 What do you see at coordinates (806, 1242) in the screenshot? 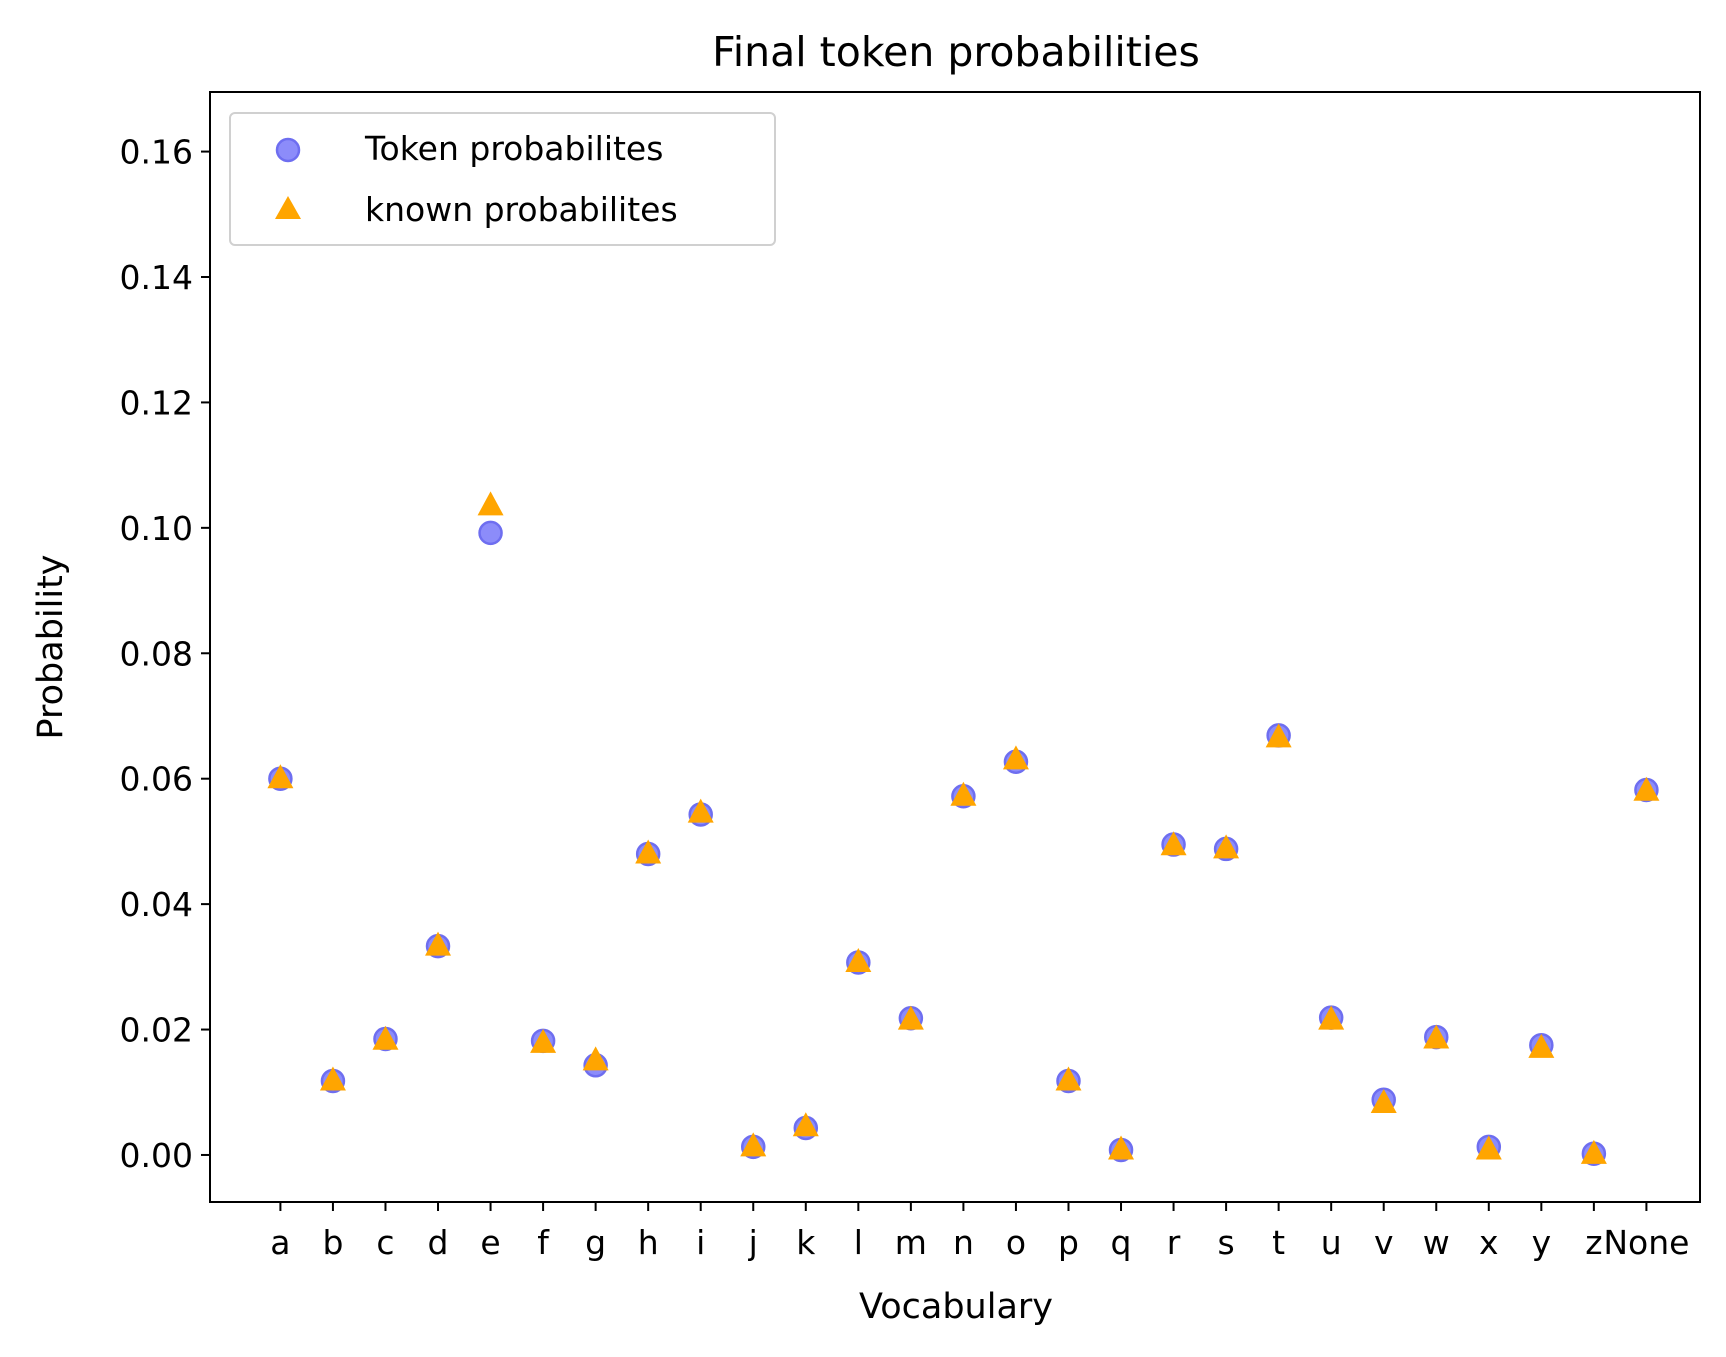
I see `x-tick-label: k` at bounding box center [806, 1242].